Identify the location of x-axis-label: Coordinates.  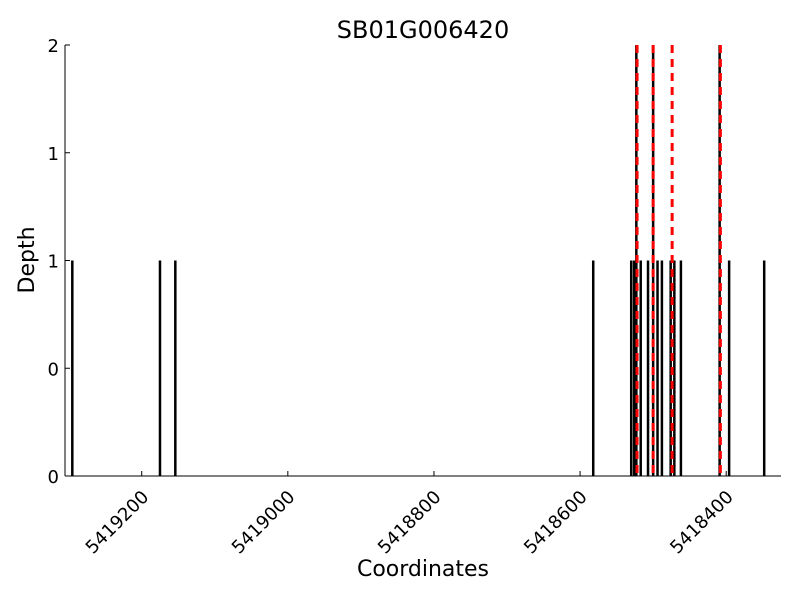
(423, 569).